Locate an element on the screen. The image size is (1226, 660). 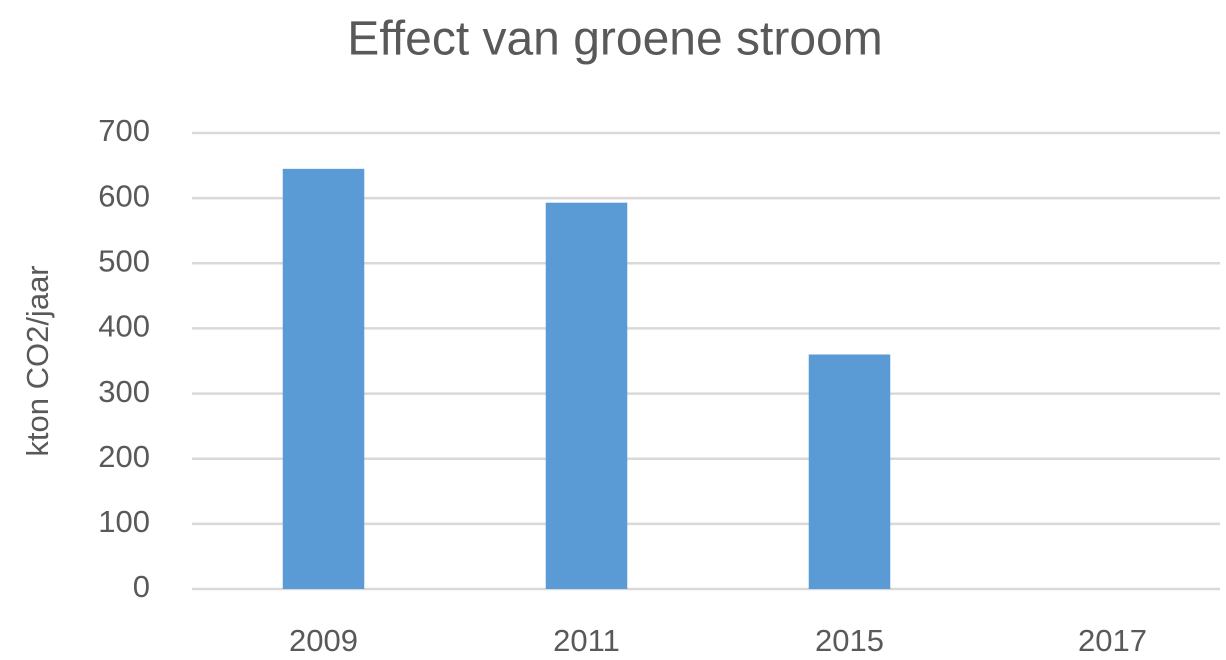
y-tick-label: 0 is located at coordinates (141, 586).